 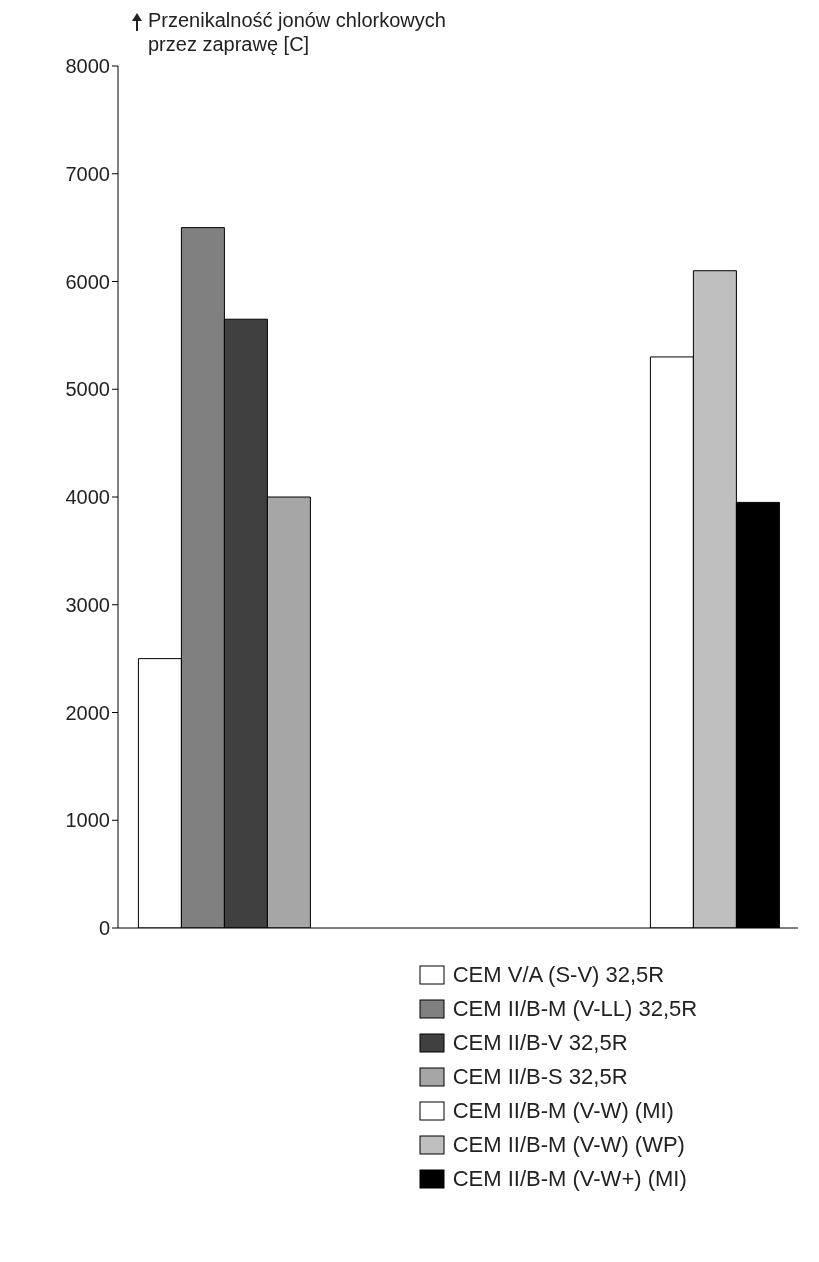 What do you see at coordinates (575, 1009) in the screenshot?
I see `legend-label: CEM II/B-M (V-LL) 32,5R` at bounding box center [575, 1009].